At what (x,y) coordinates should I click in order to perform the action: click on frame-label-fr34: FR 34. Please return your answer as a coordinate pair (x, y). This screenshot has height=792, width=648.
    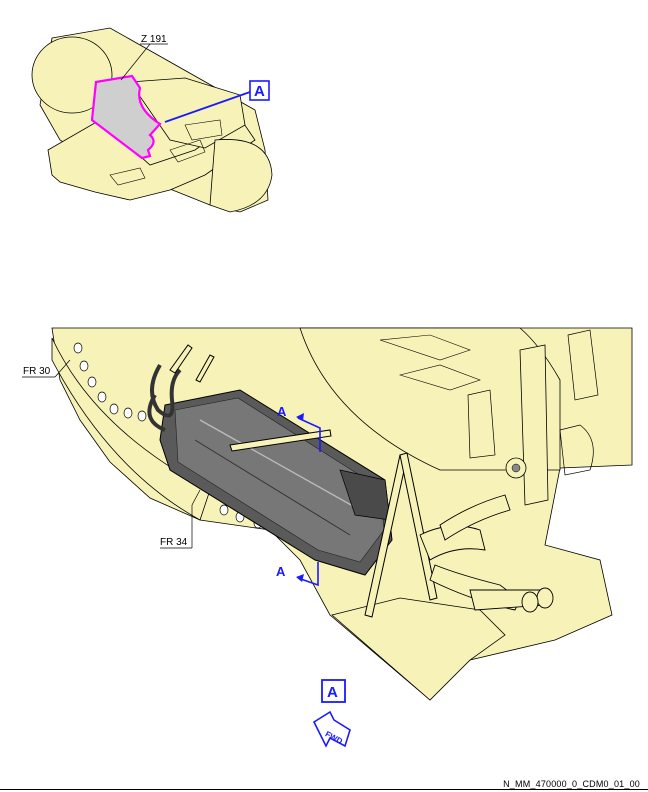
    Looking at the image, I should click on (174, 542).